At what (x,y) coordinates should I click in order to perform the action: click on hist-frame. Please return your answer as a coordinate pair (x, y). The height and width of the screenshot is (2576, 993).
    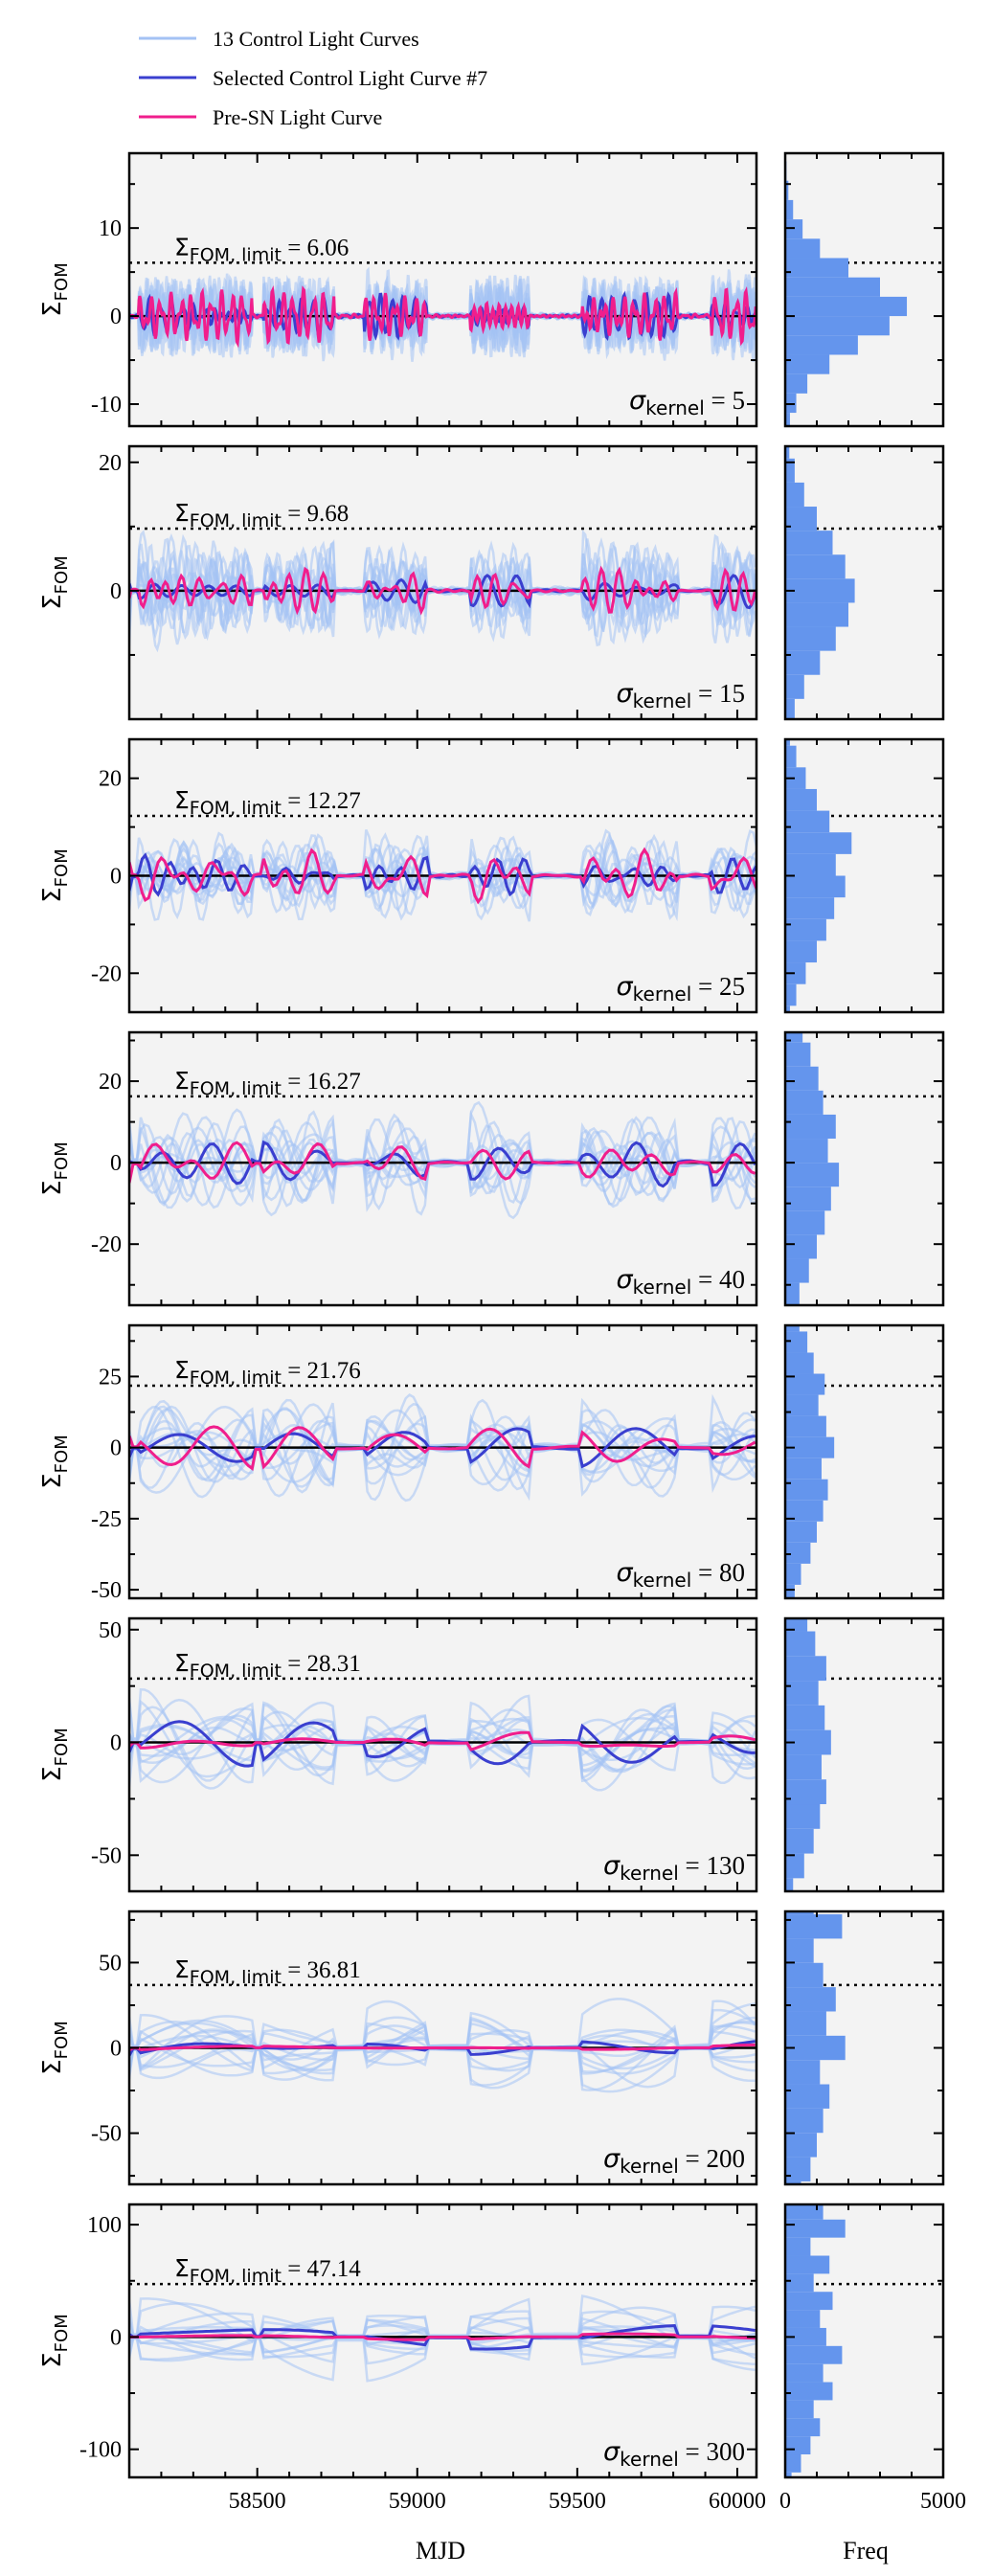
    Looking at the image, I should click on (864, 289).